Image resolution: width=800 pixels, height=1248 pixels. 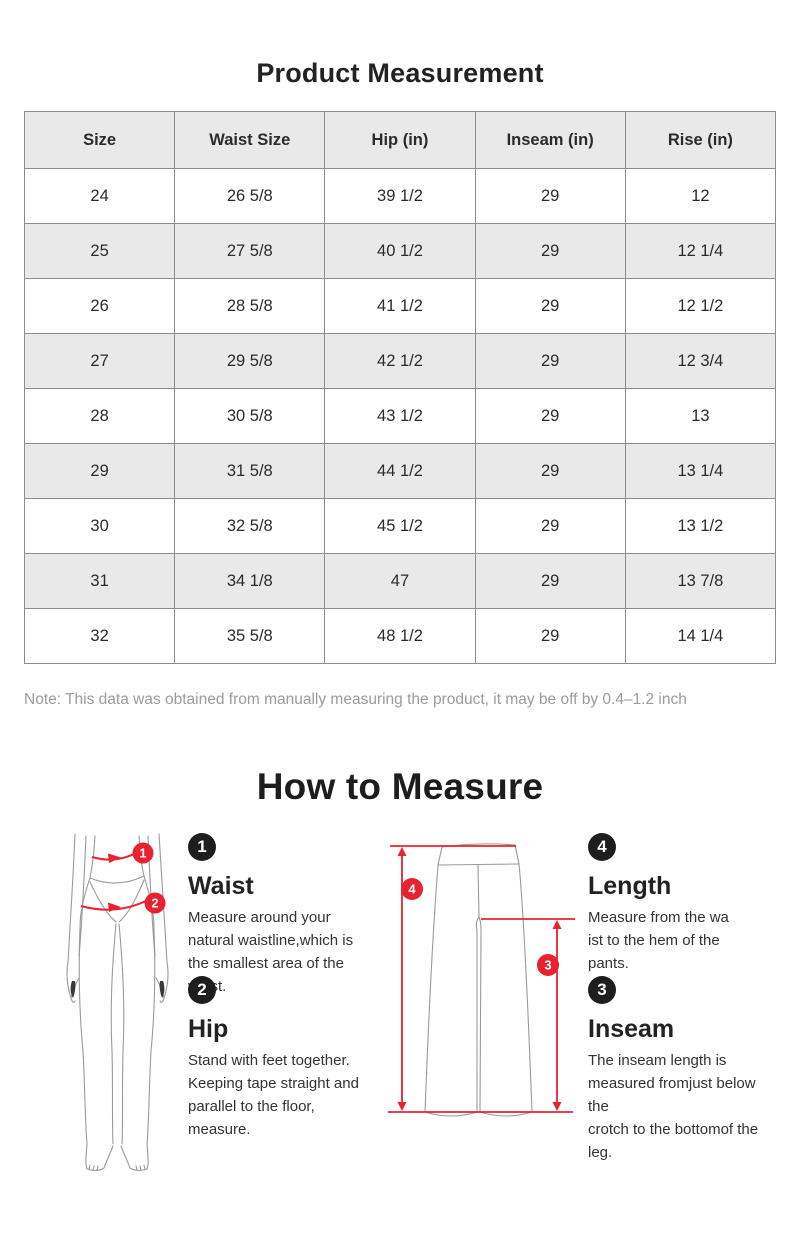 What do you see at coordinates (547, 965) in the screenshot?
I see `inseam-mark-label: 3` at bounding box center [547, 965].